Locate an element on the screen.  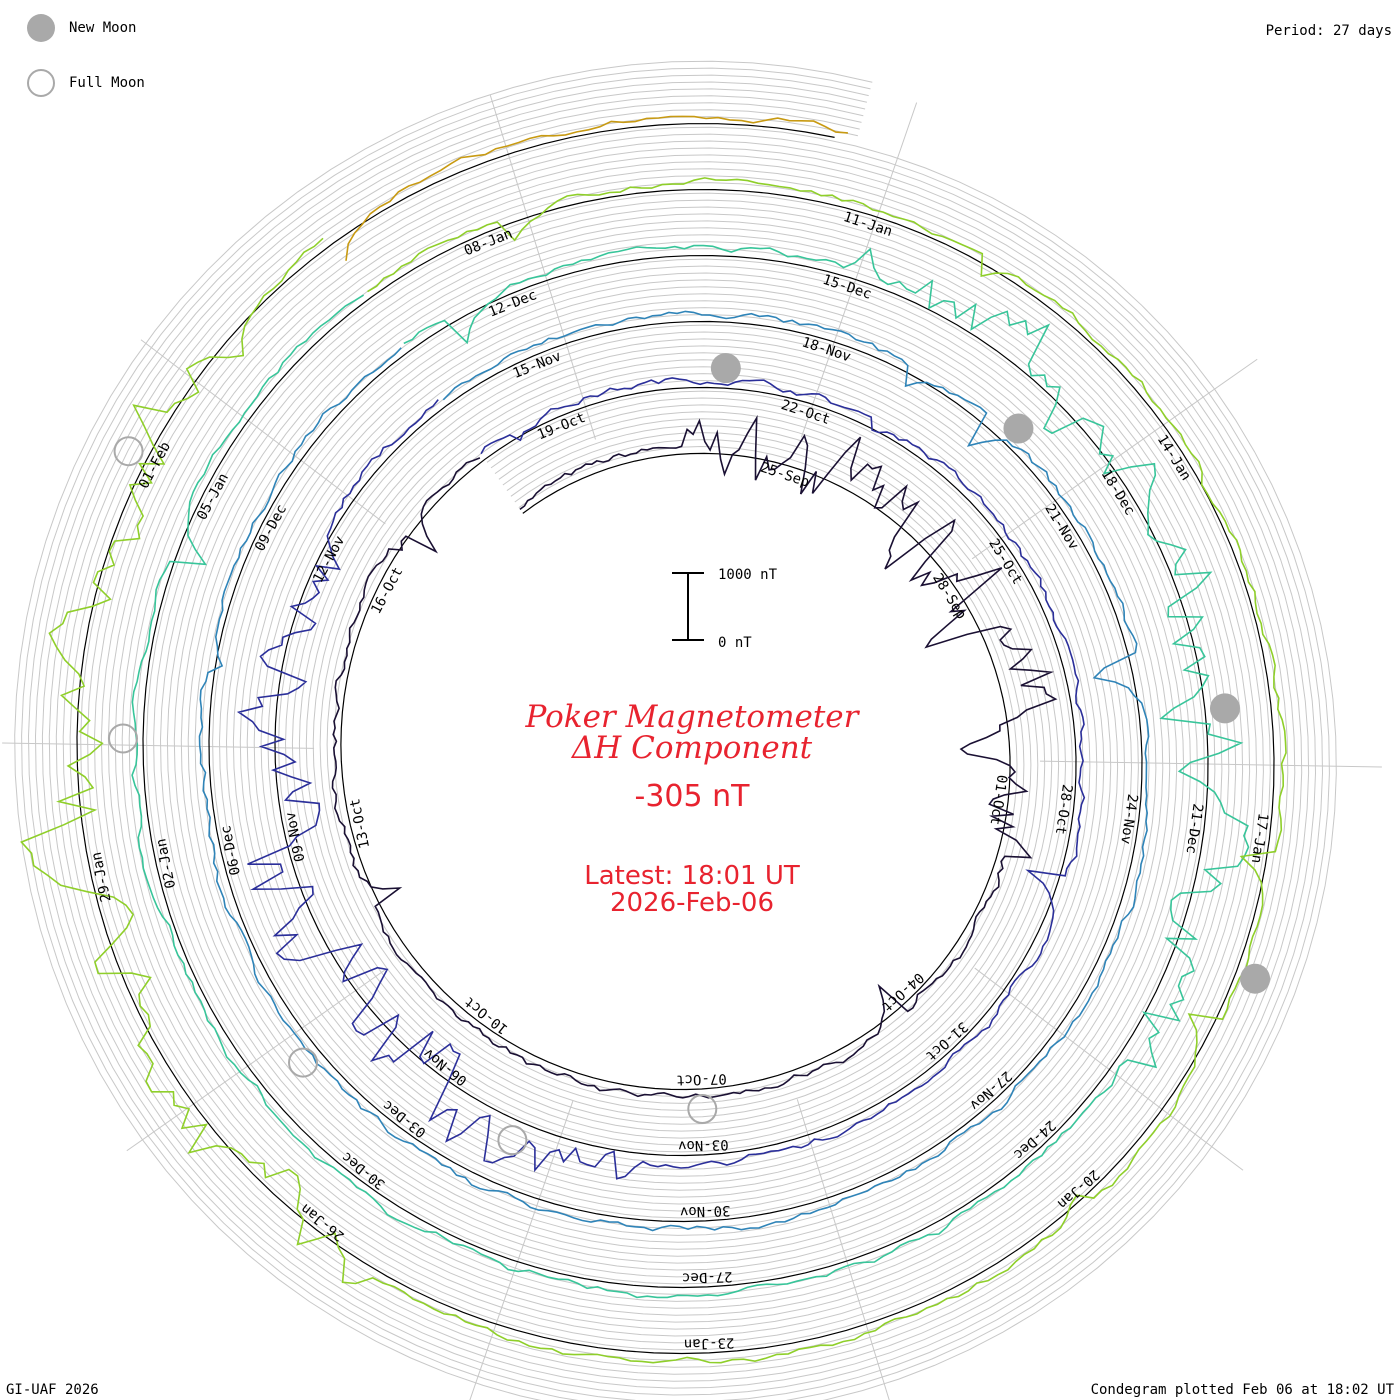
full-moon-icon is located at coordinates (41, 83).